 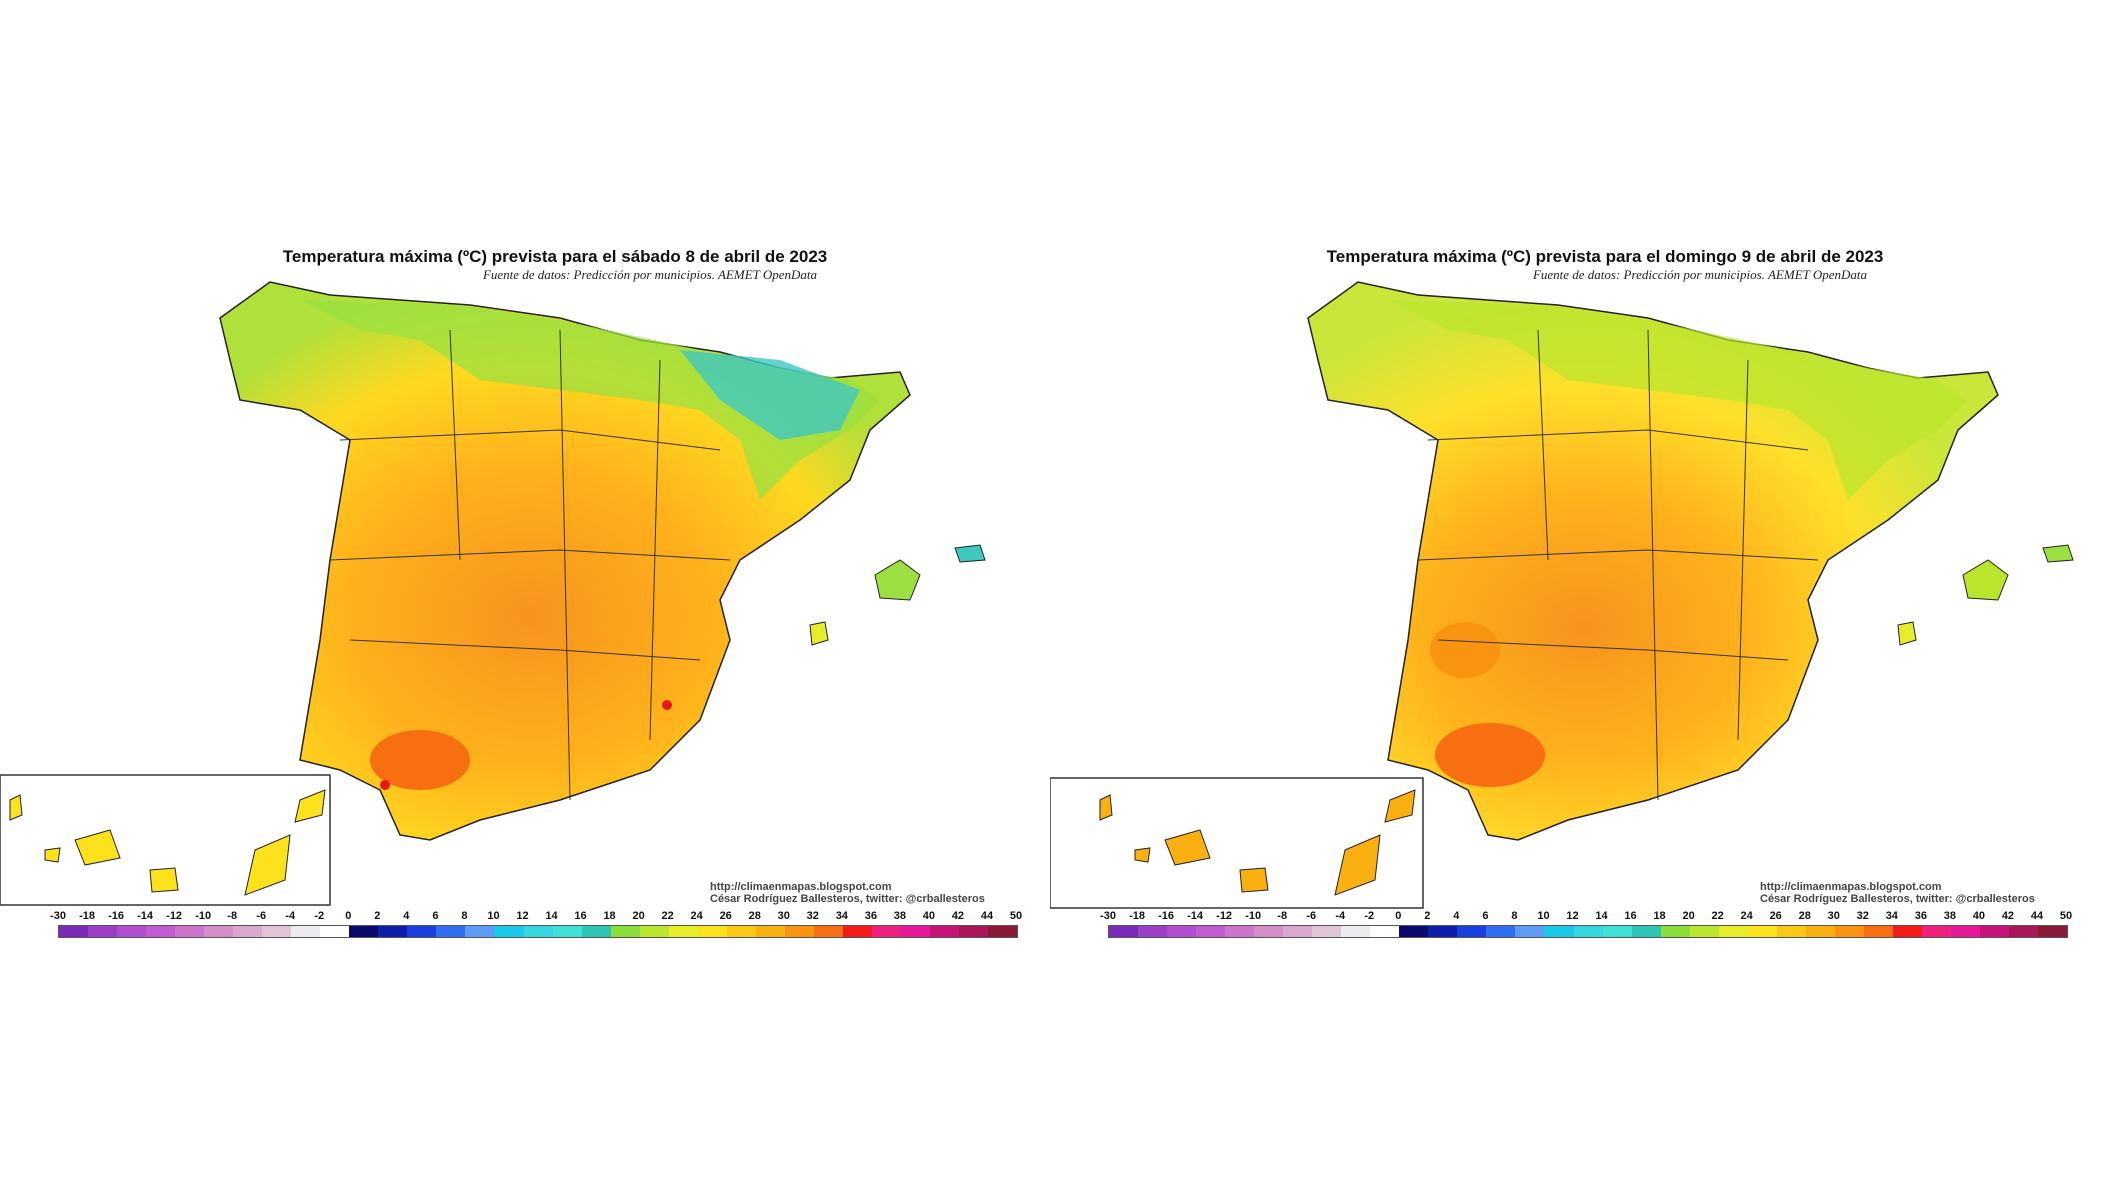 I want to click on extreme-point, so click(x=667, y=705).